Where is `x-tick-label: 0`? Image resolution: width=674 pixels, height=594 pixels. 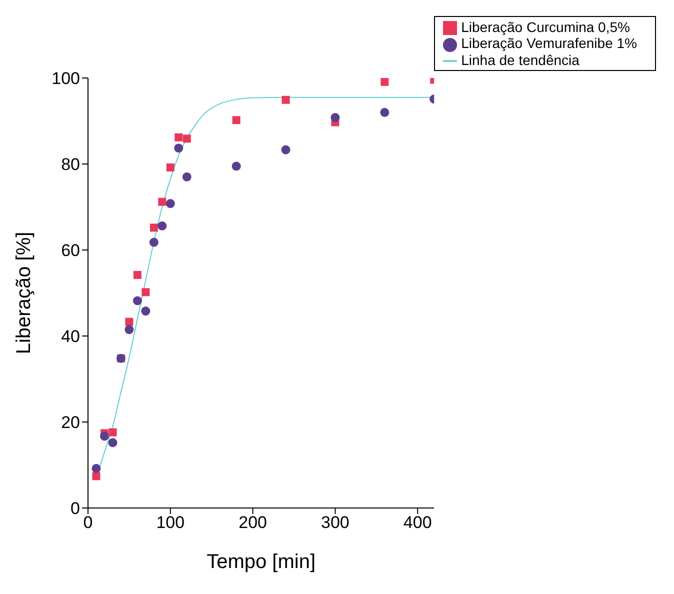
x-tick-label: 0 is located at coordinates (88, 522).